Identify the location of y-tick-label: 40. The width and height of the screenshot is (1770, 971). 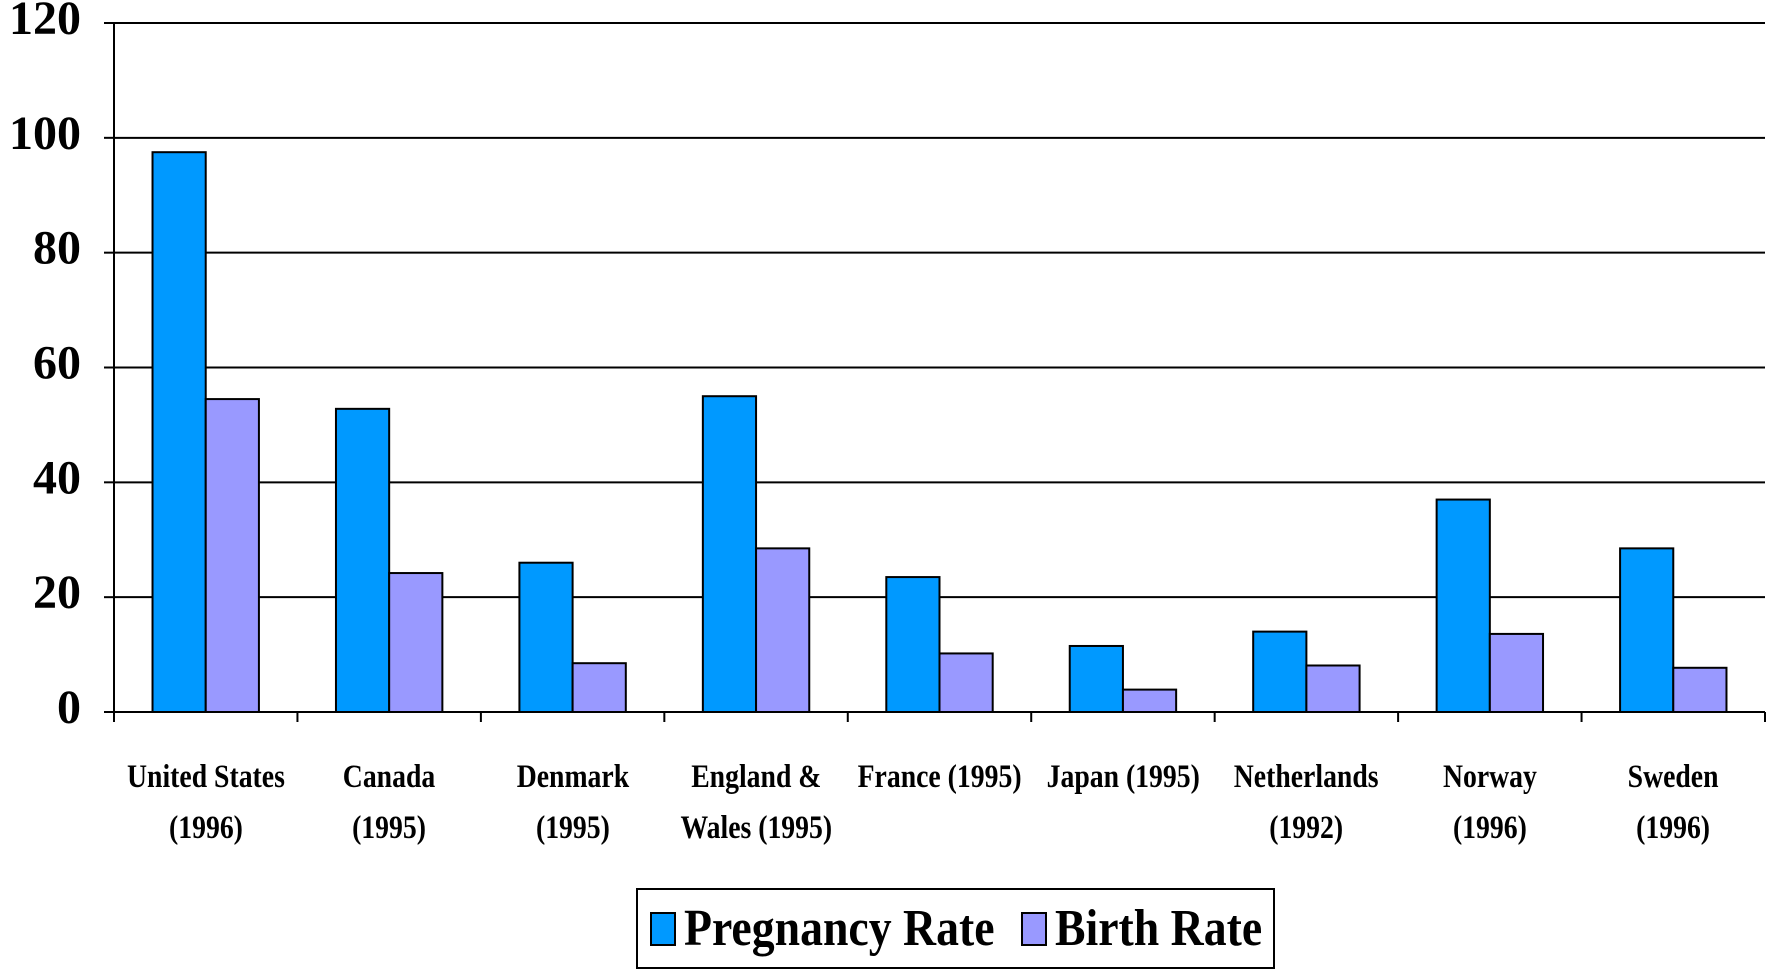
(57, 477).